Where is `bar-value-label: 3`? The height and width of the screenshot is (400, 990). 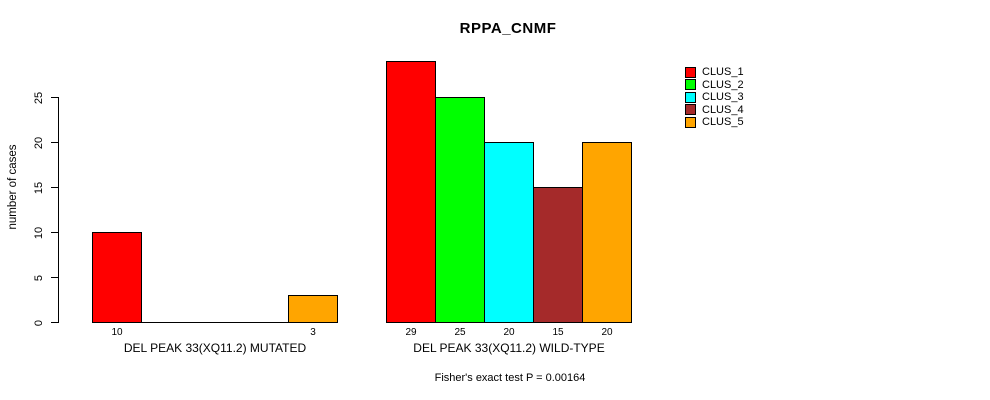 bar-value-label: 3 is located at coordinates (313, 332).